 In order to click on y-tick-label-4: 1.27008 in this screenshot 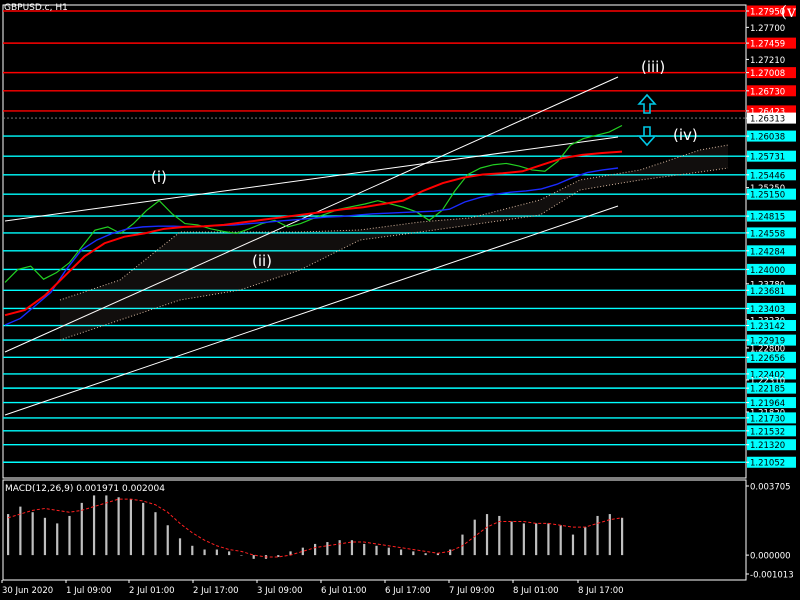, I will do `click(767, 74)`.